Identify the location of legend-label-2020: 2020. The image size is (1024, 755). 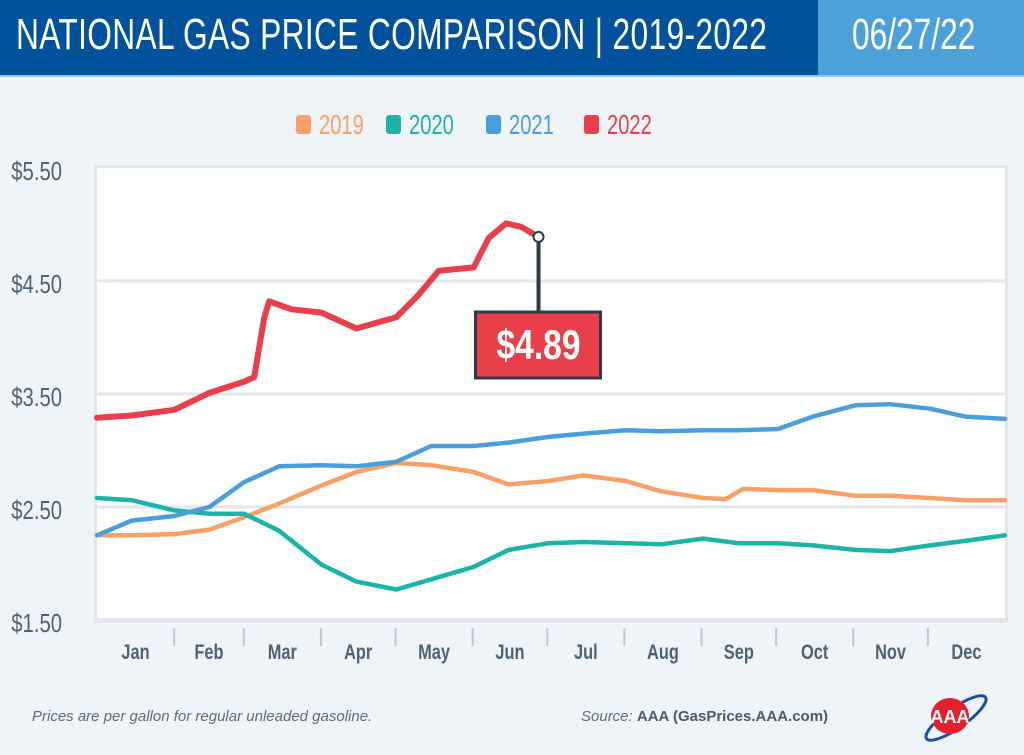
(431, 125).